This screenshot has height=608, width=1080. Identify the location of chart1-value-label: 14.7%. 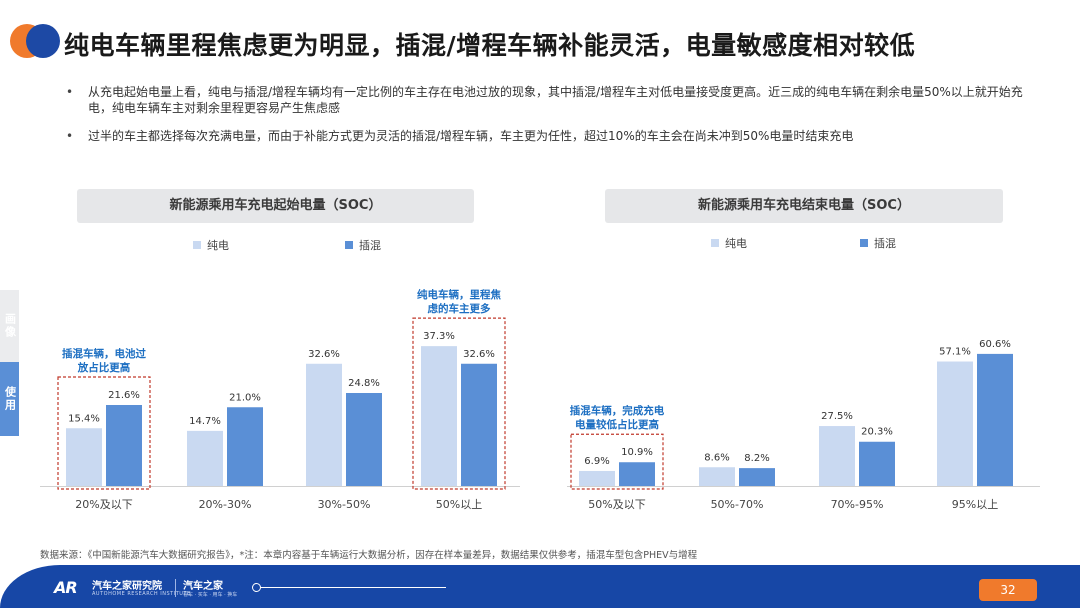
(205, 421).